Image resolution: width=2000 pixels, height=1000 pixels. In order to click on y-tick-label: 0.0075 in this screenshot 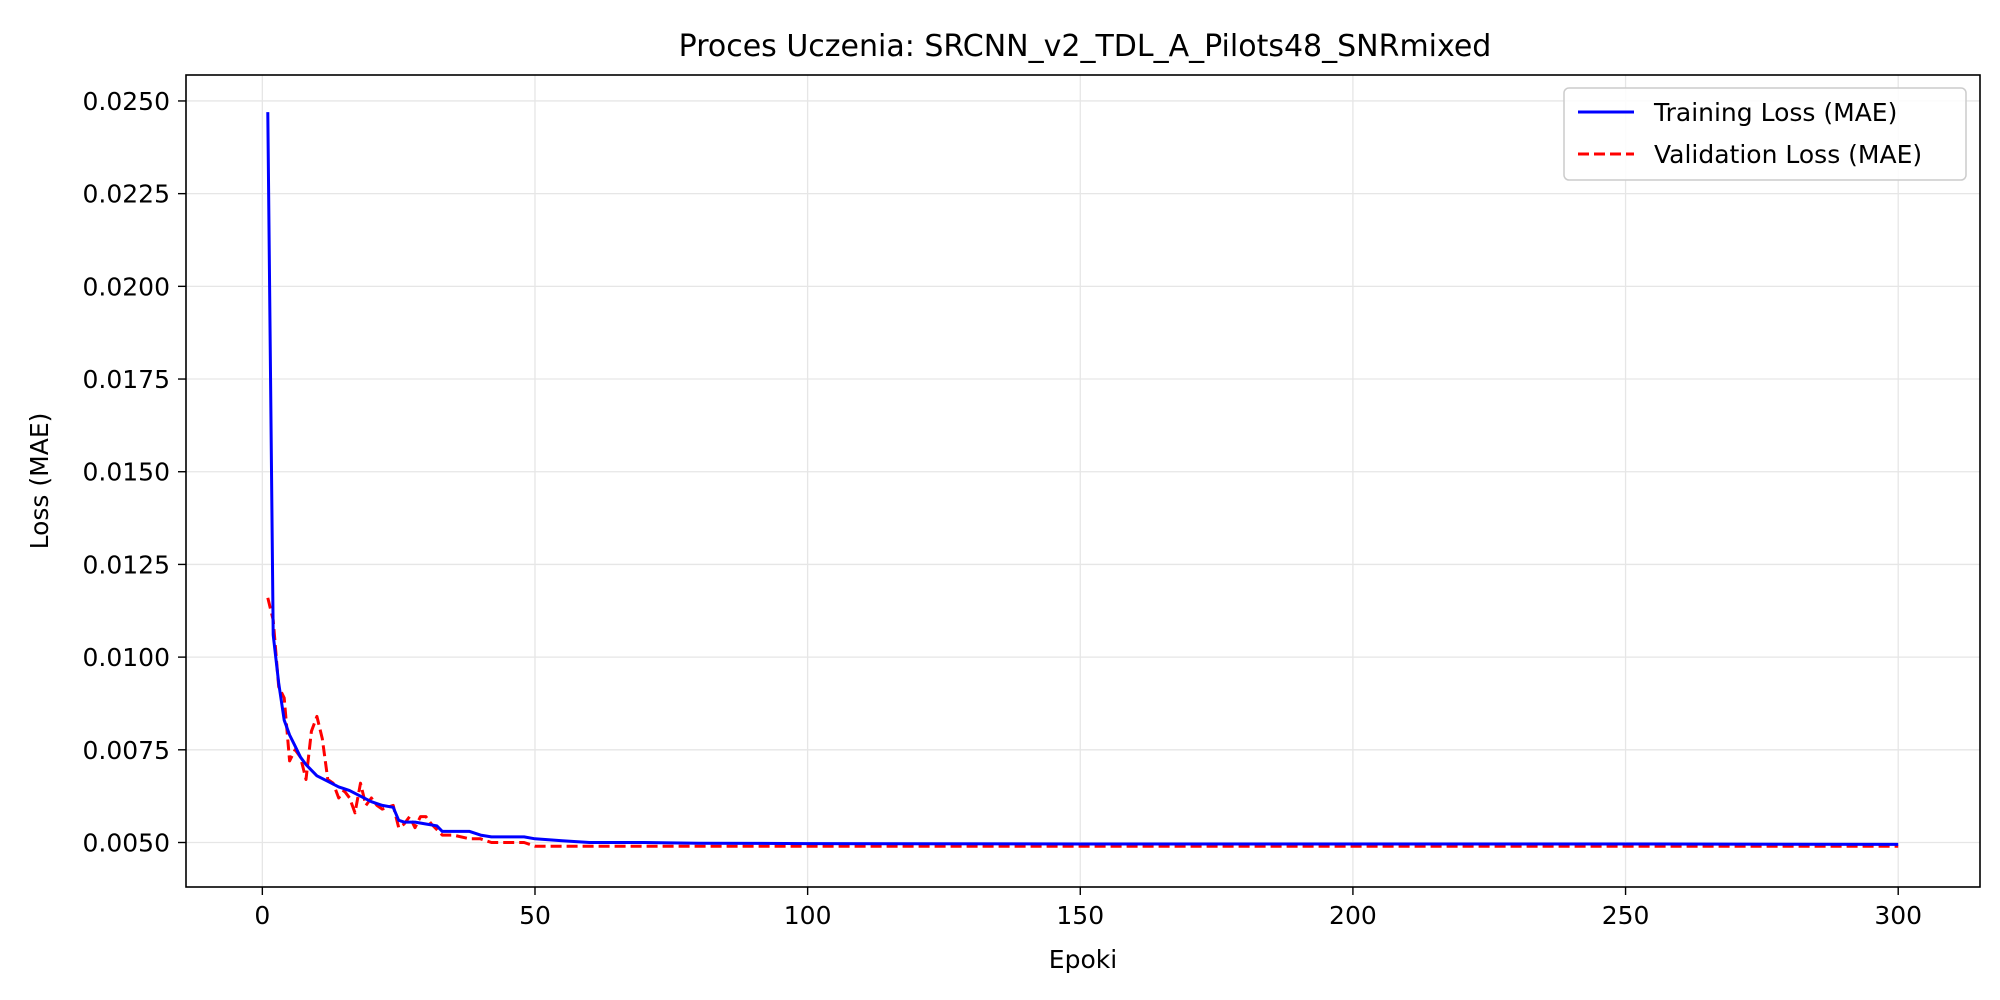, I will do `click(126, 750)`.